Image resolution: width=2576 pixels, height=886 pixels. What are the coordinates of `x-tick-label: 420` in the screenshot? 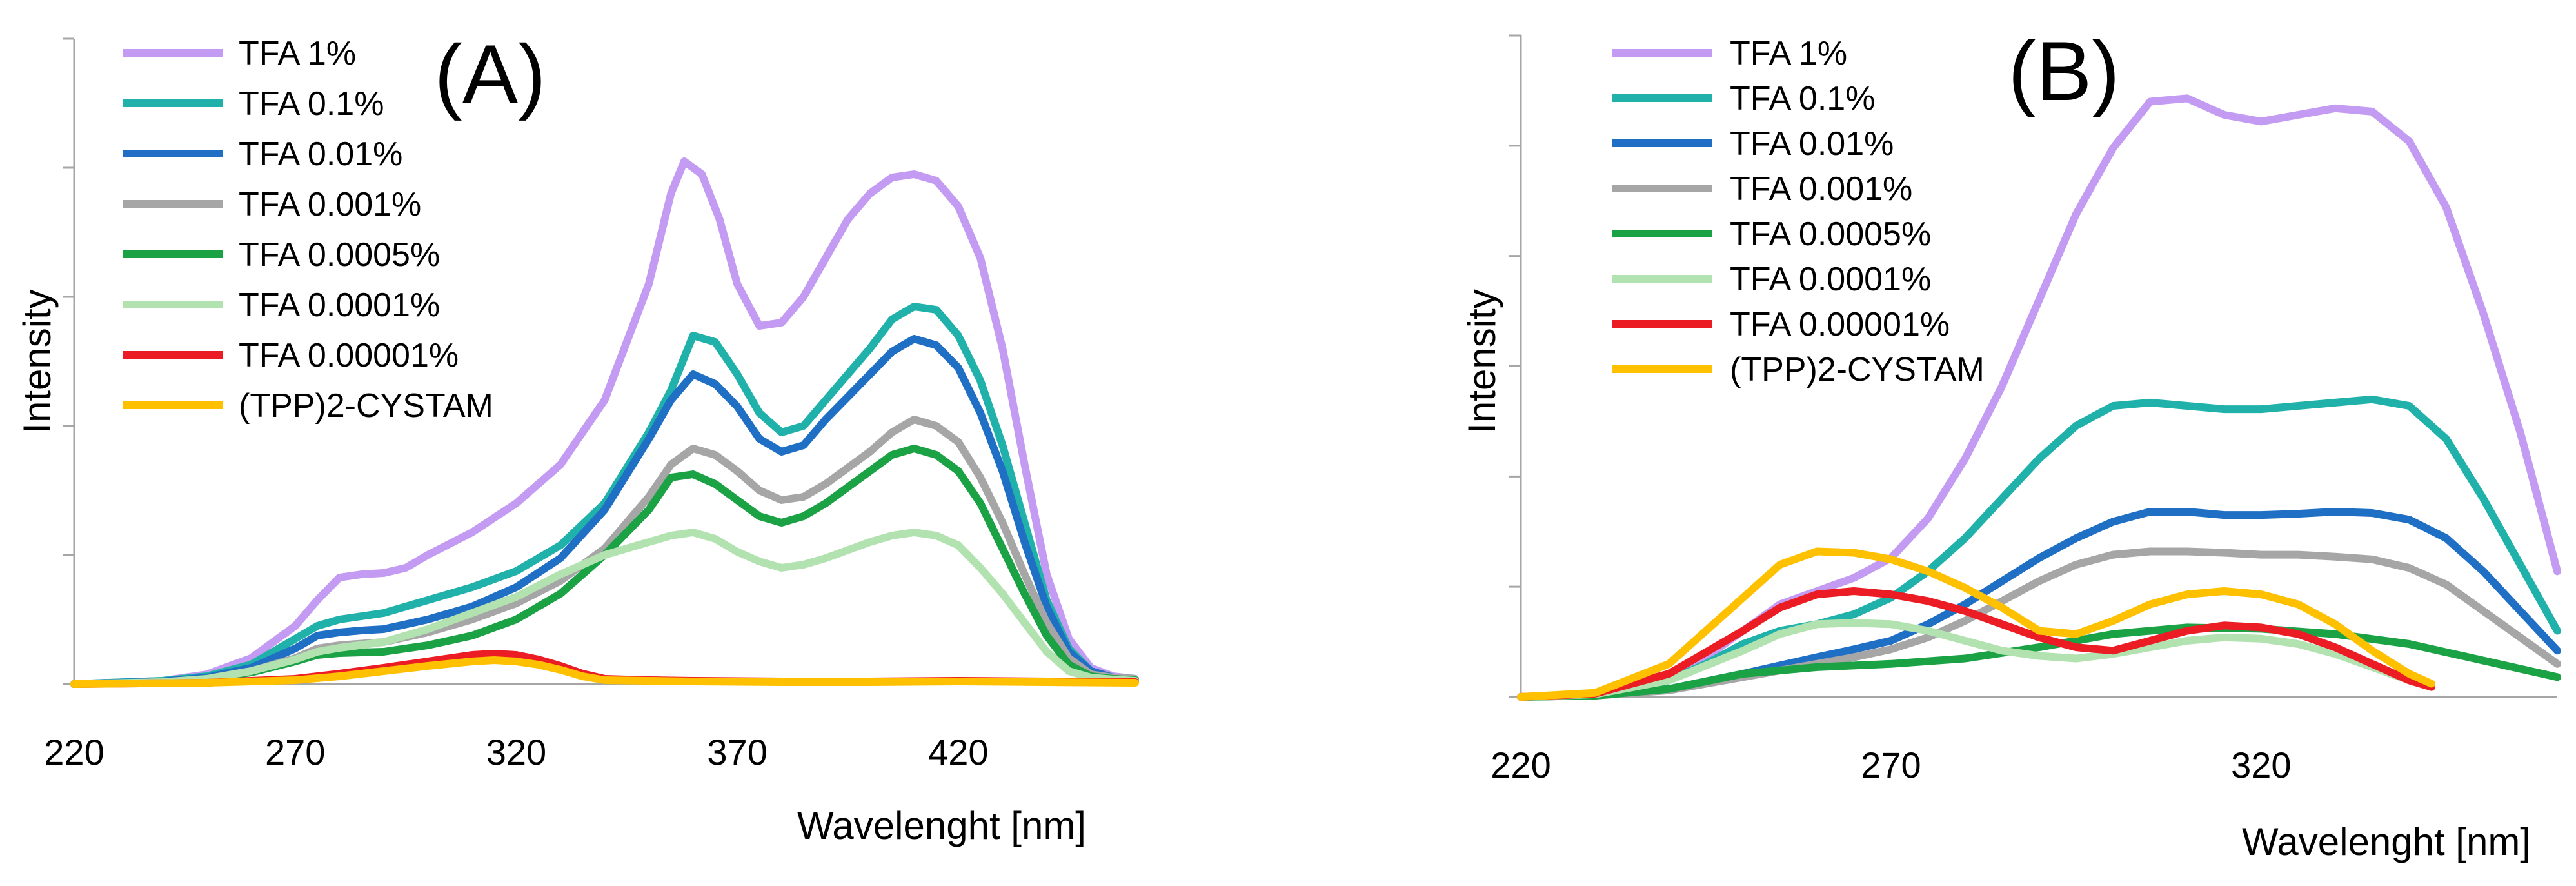 It's located at (958, 752).